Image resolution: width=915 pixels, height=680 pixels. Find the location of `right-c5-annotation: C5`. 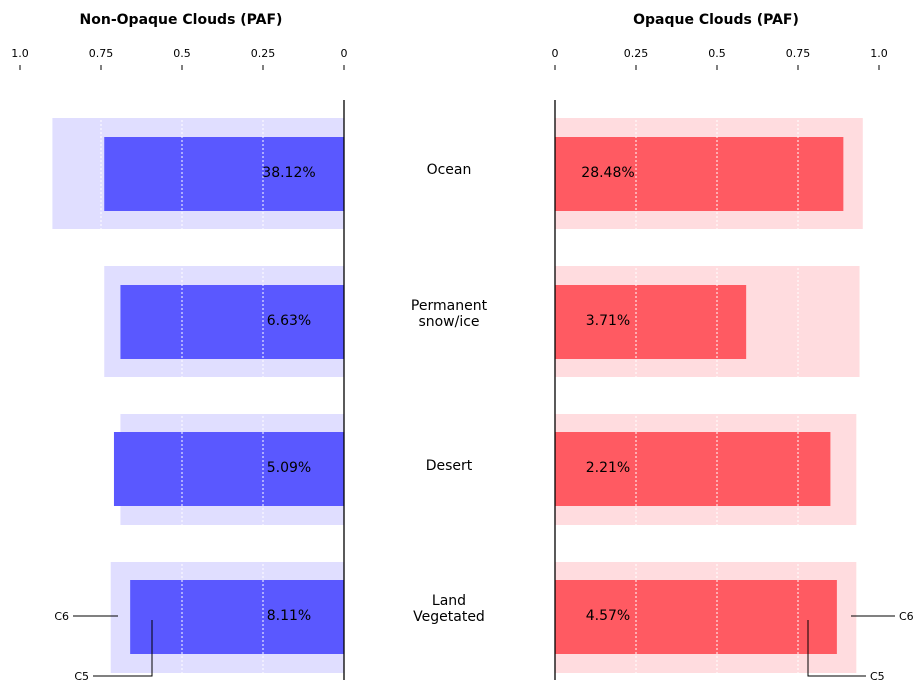

right-c5-annotation: C5 is located at coordinates (877, 675).